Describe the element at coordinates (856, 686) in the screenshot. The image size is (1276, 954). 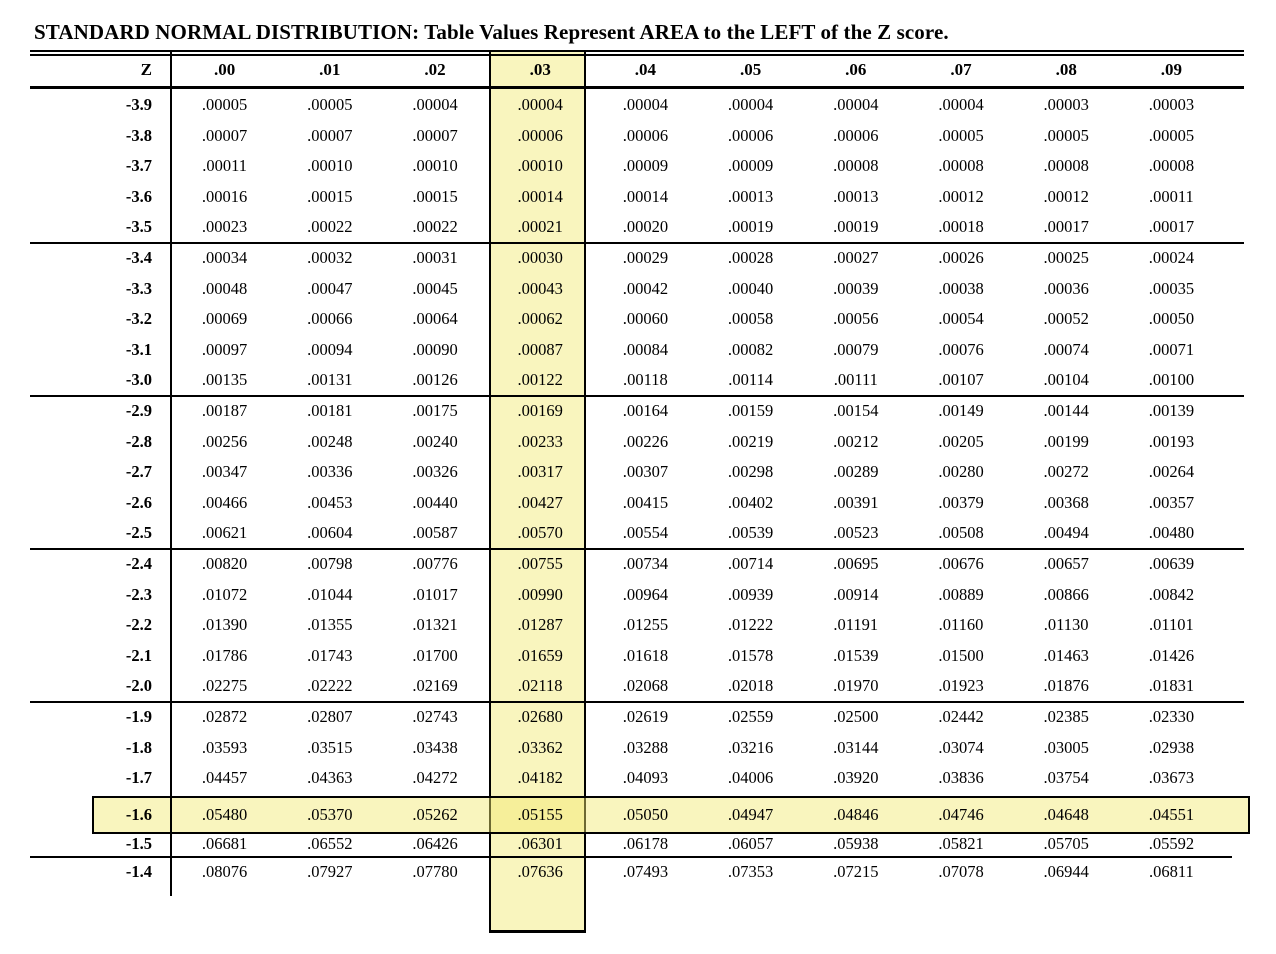
I see `value-cell: .01970` at that location.